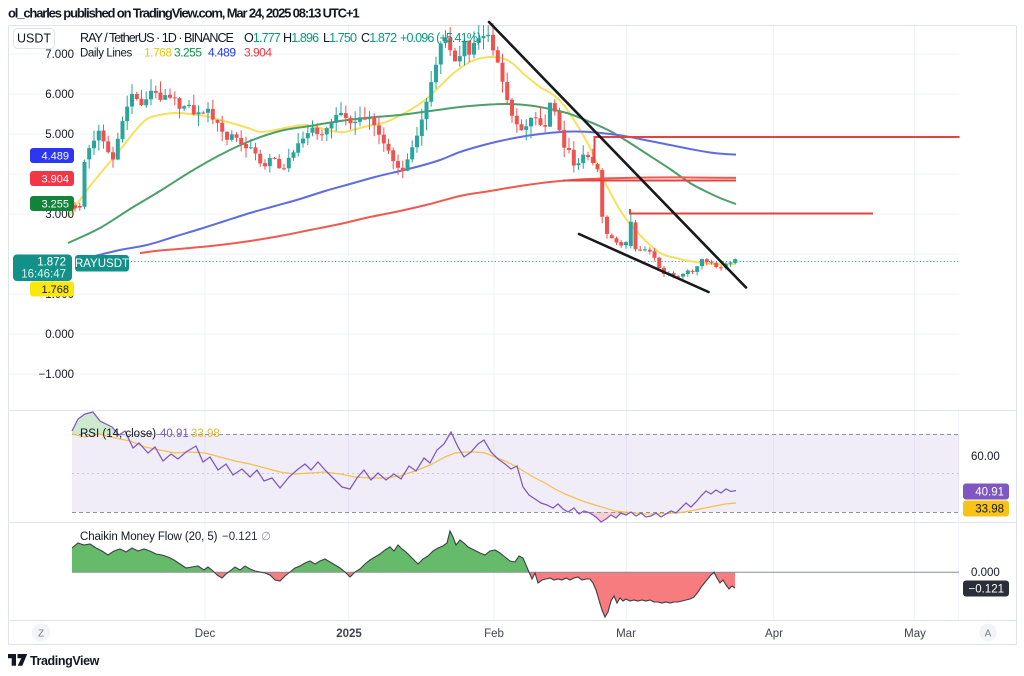 This screenshot has height=676, width=1024. What do you see at coordinates (149, 537) in the screenshot?
I see `svg-text: Chaikin Money Flow (20, 5)` at bounding box center [149, 537].